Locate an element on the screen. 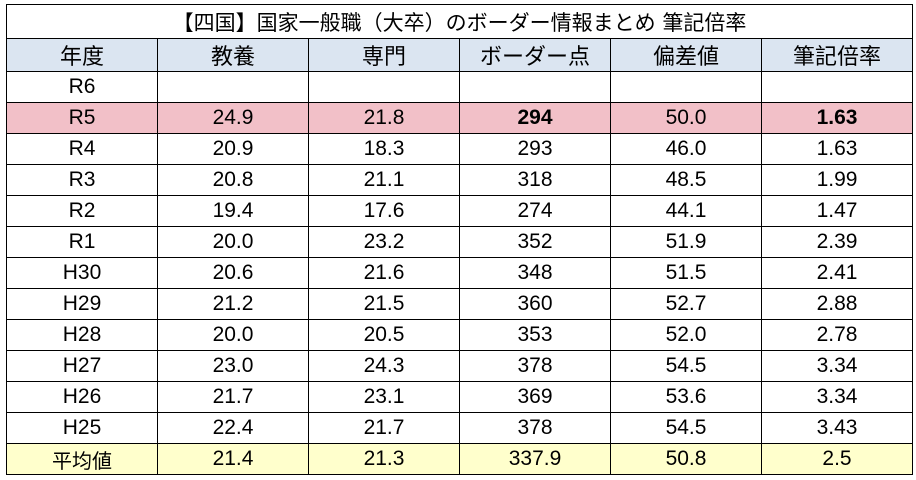 The height and width of the screenshot is (480, 916). year-cell: H29 is located at coordinates (82, 304).